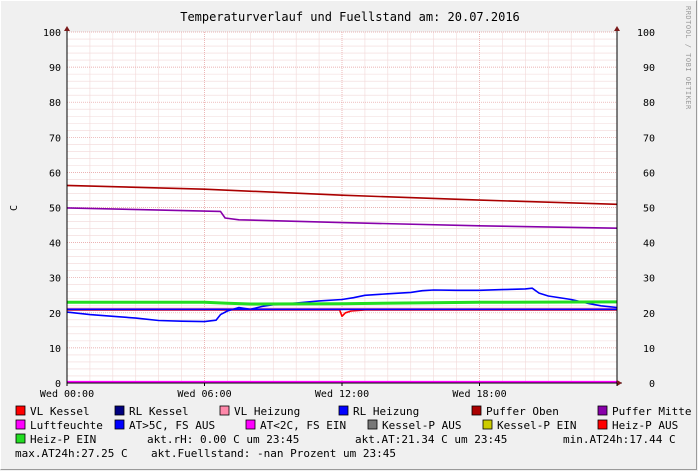 This screenshot has width=698, height=471. What do you see at coordinates (55, 138) in the screenshot?
I see `y-tick-label-left: 70` at bounding box center [55, 138].